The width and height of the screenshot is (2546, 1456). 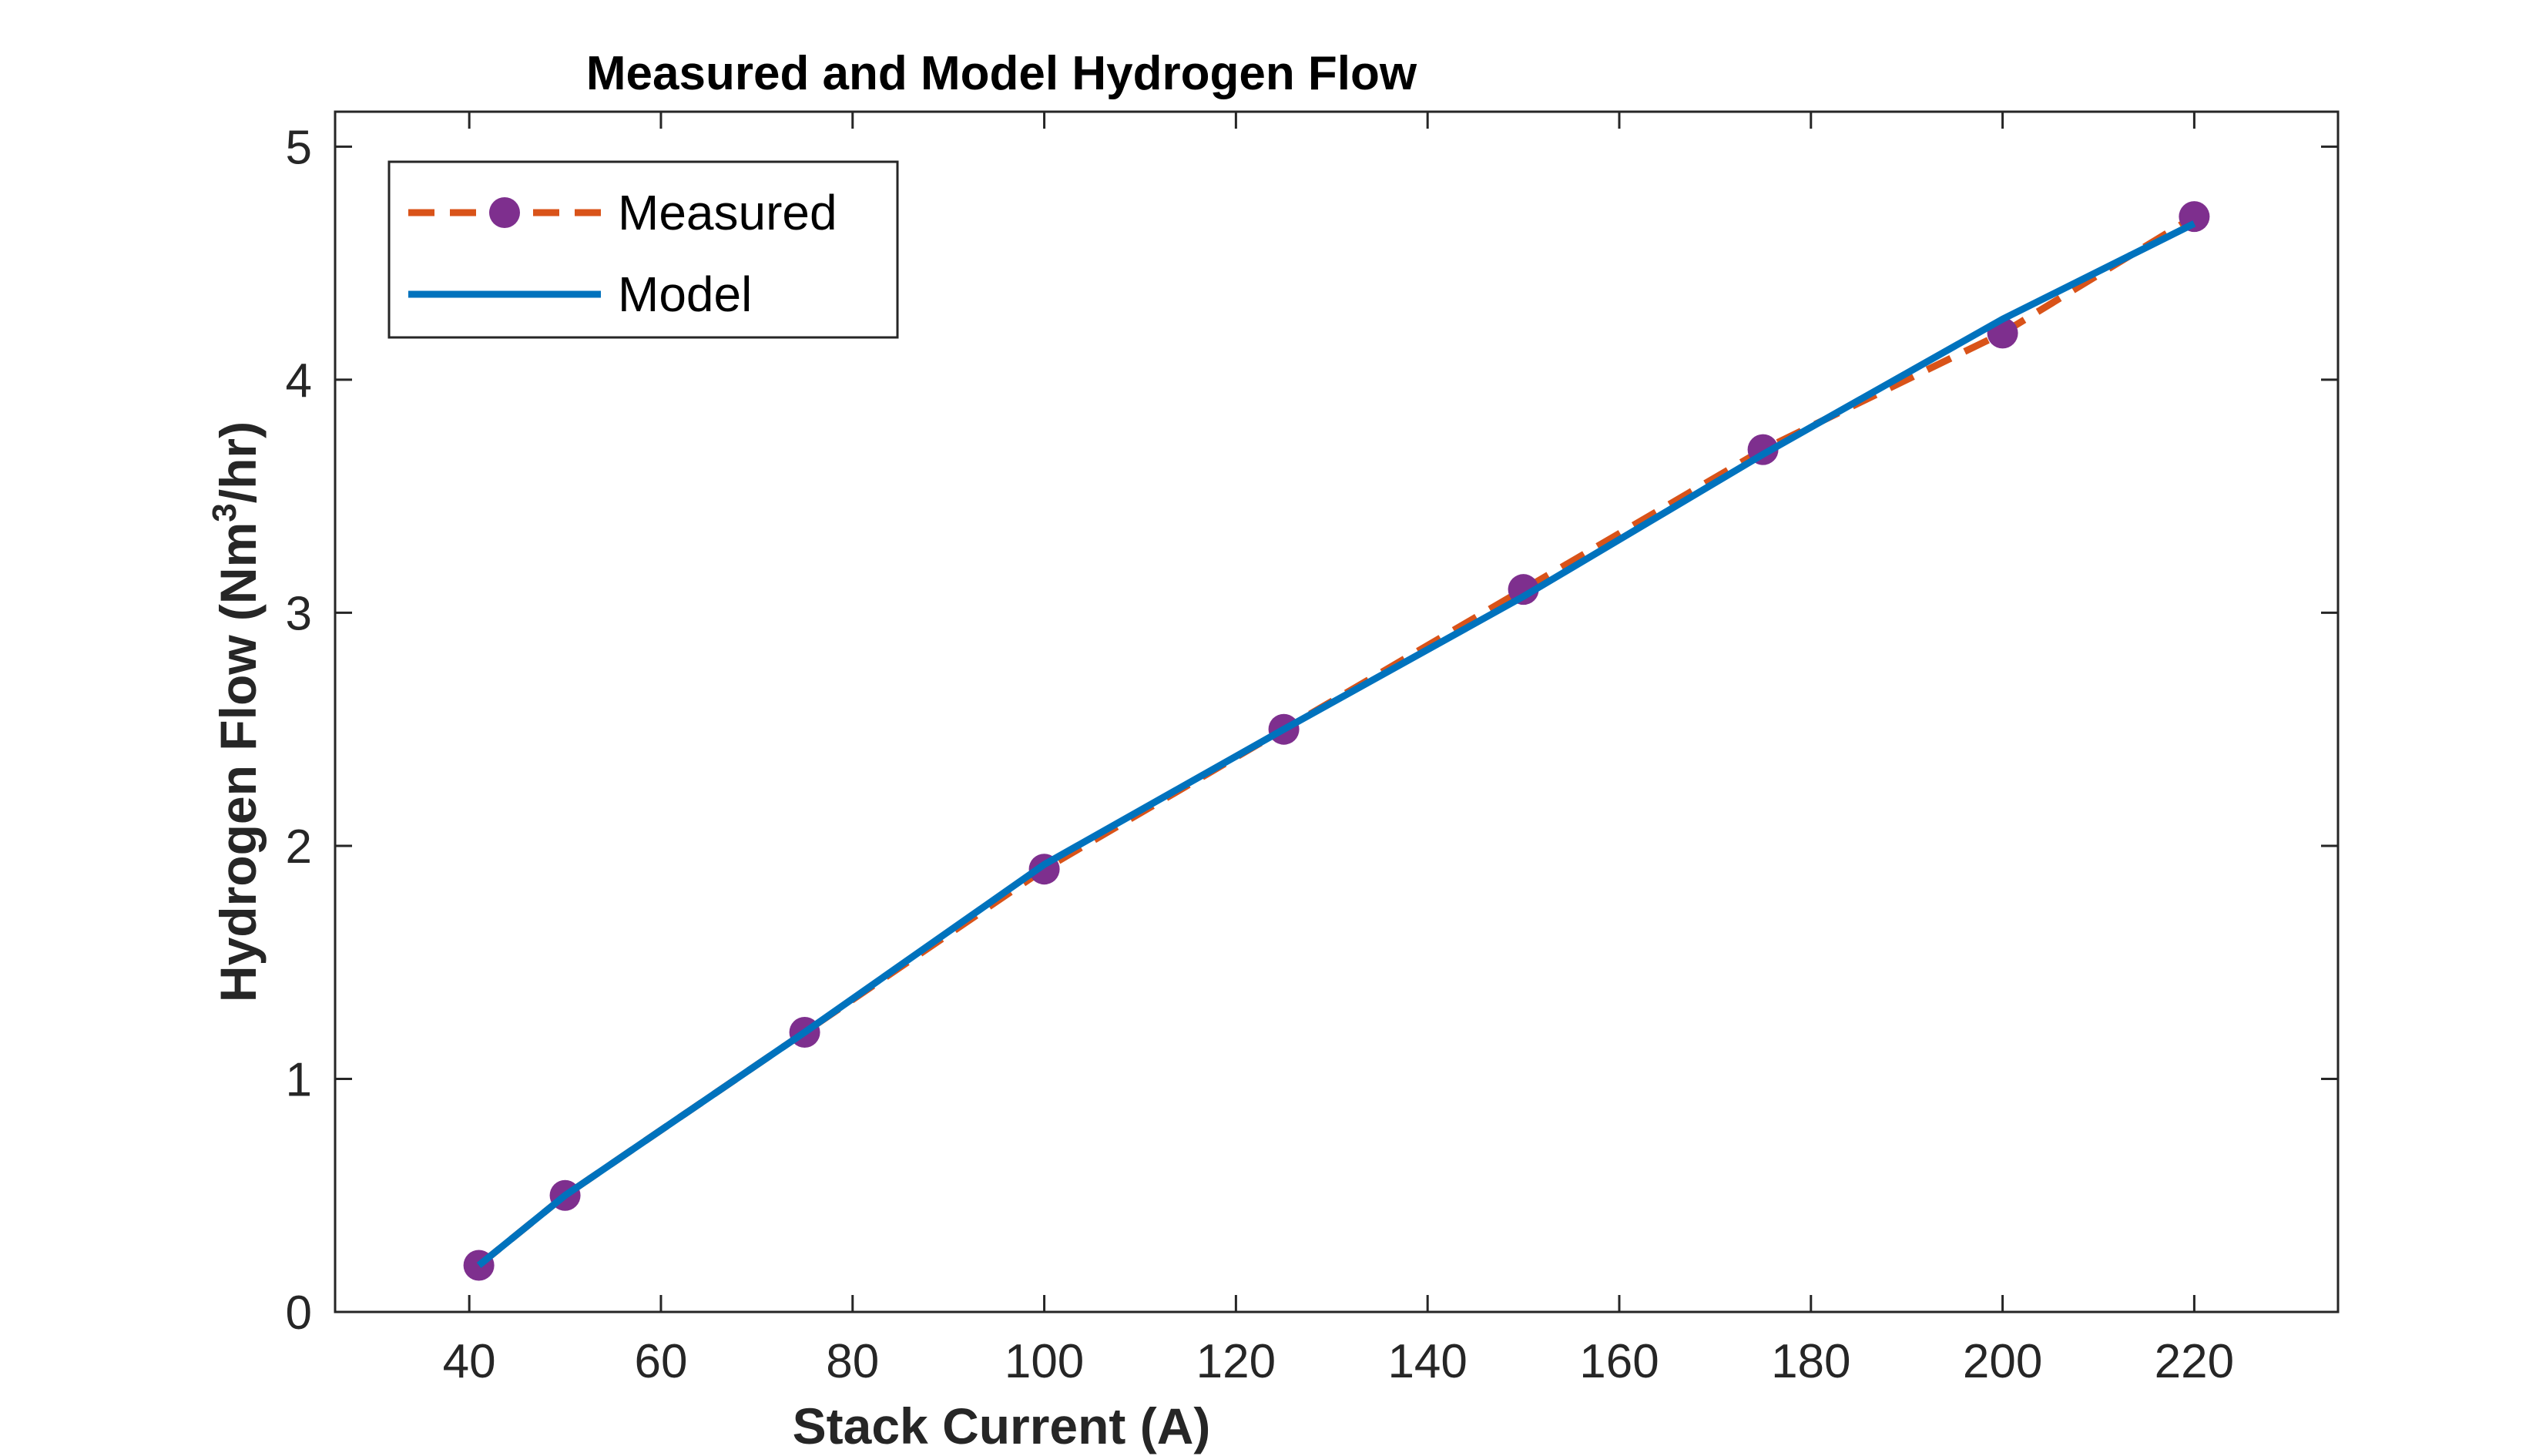 I want to click on chart-title: Measured and Model Hydrogen Flow, so click(x=1001, y=73).